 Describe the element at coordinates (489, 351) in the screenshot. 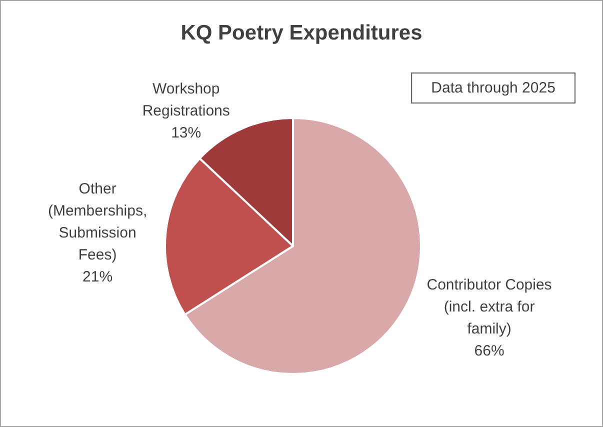

I see `data-label: 66%` at that location.